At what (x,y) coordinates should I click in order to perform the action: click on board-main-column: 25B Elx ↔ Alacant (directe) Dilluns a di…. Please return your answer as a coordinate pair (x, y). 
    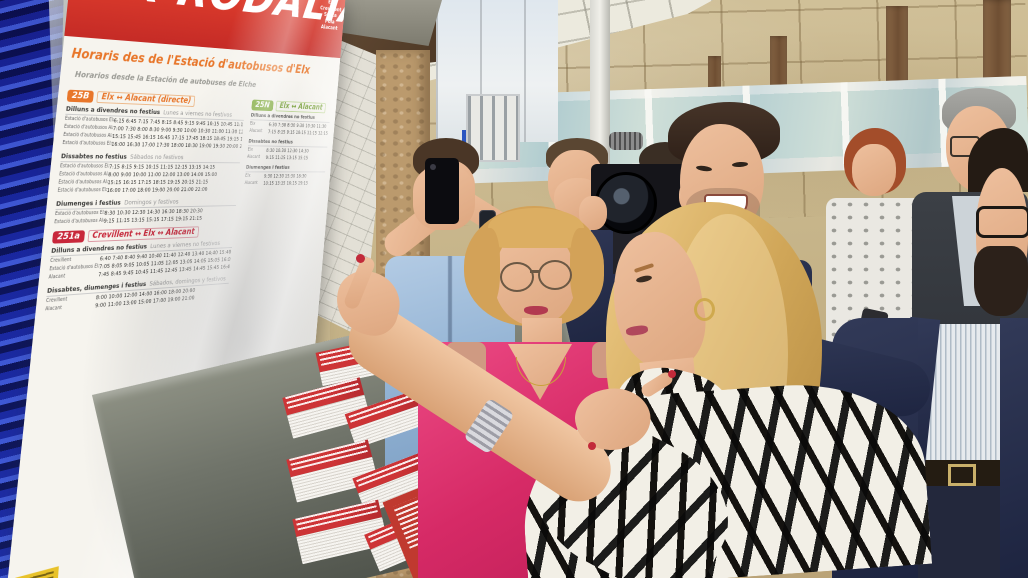
    Looking at the image, I should click on (145, 202).